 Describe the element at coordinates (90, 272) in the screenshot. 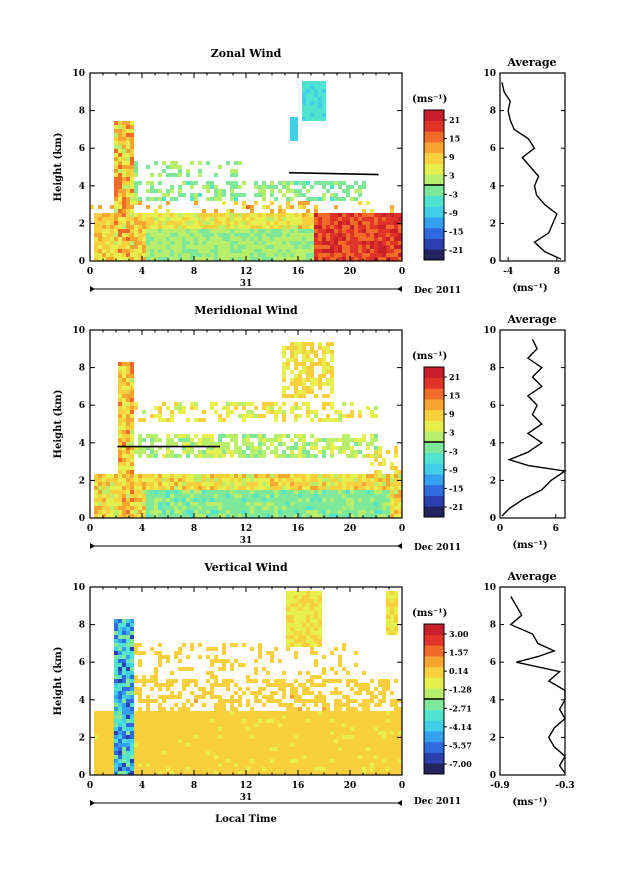

I see `x-tick-label: 0` at that location.